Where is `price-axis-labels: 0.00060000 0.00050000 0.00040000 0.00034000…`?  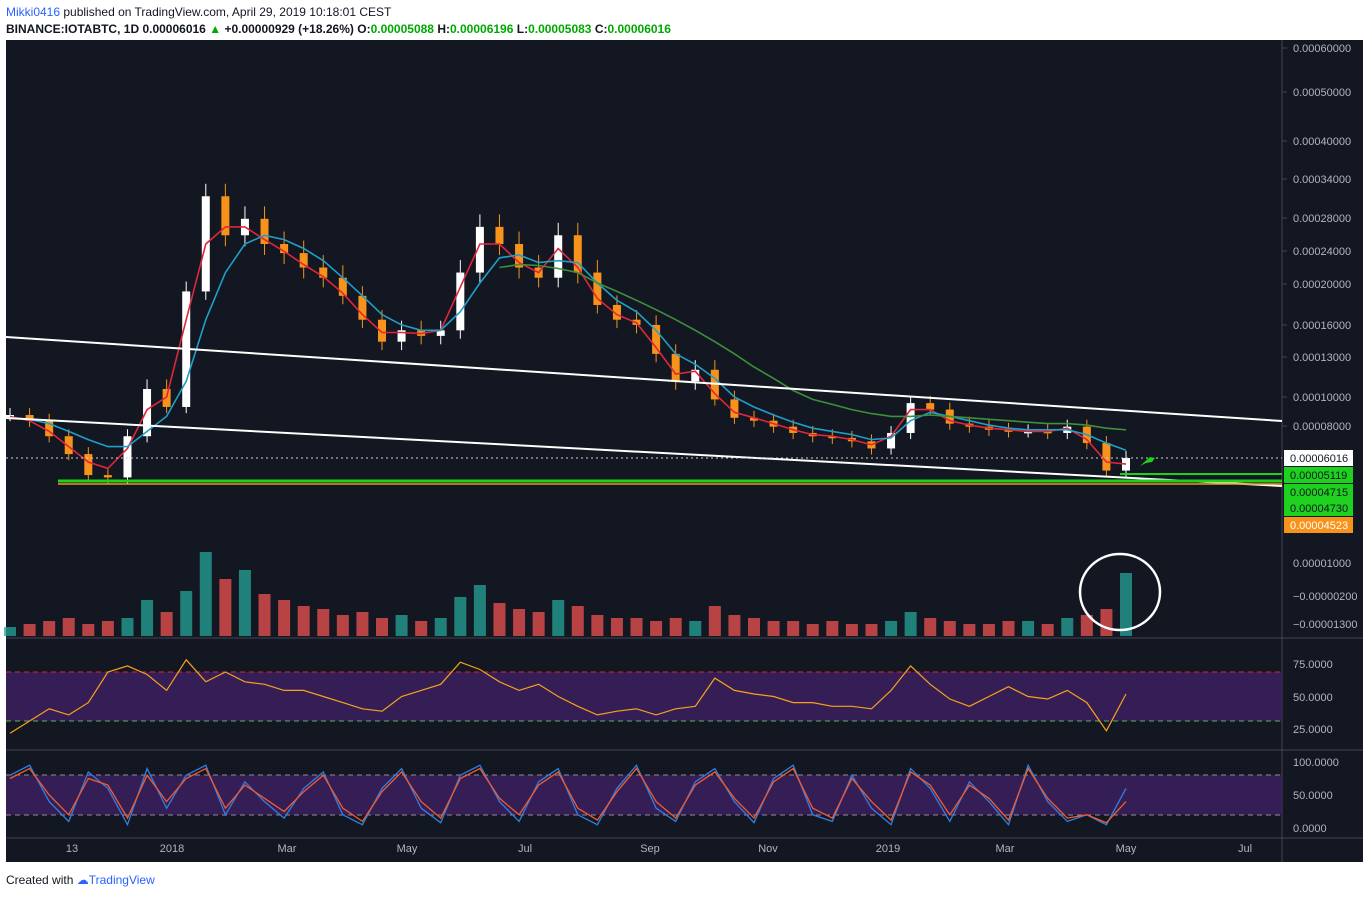
price-axis-labels: 0.00060000 0.00050000 0.00040000 0.00034000… is located at coordinates (1316, 238).